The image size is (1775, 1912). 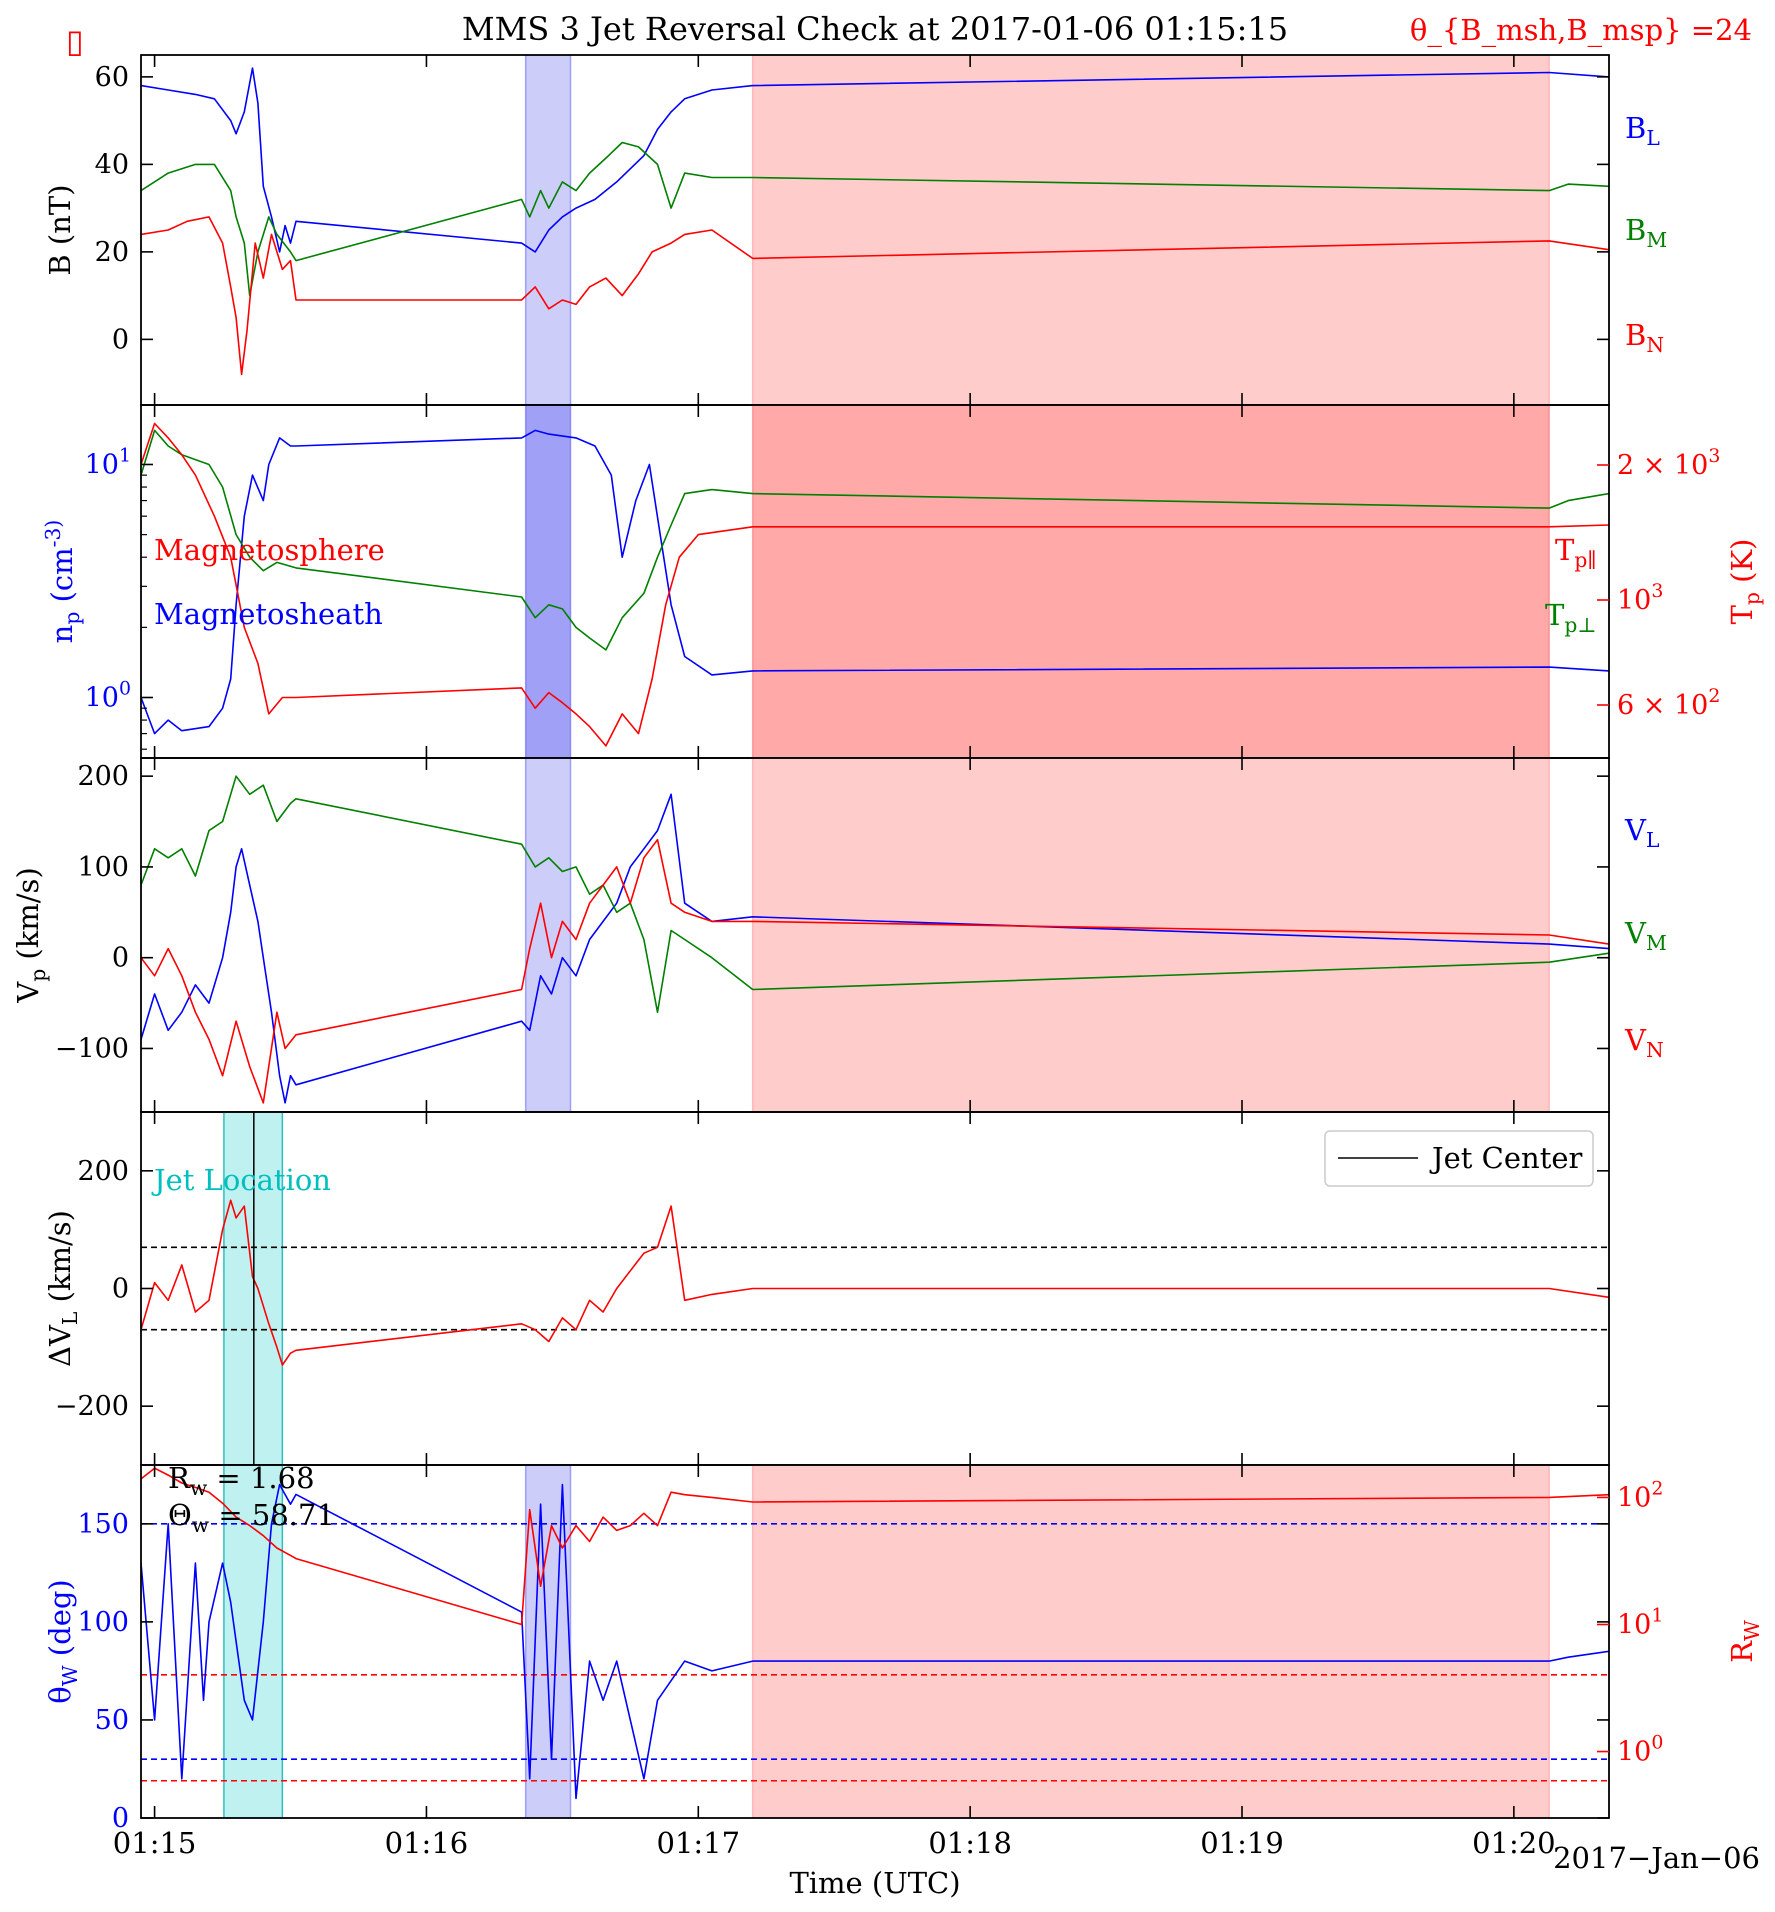 What do you see at coordinates (875, 1546) in the screenshot?
I see `series-RW-line` at bounding box center [875, 1546].